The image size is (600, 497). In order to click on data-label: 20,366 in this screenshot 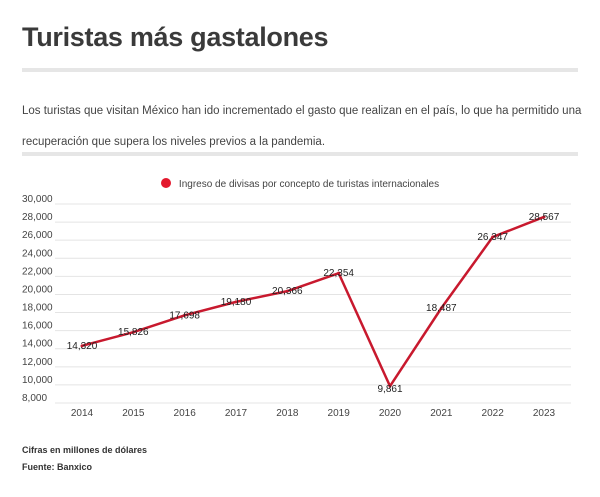, I will do `click(287, 291)`.